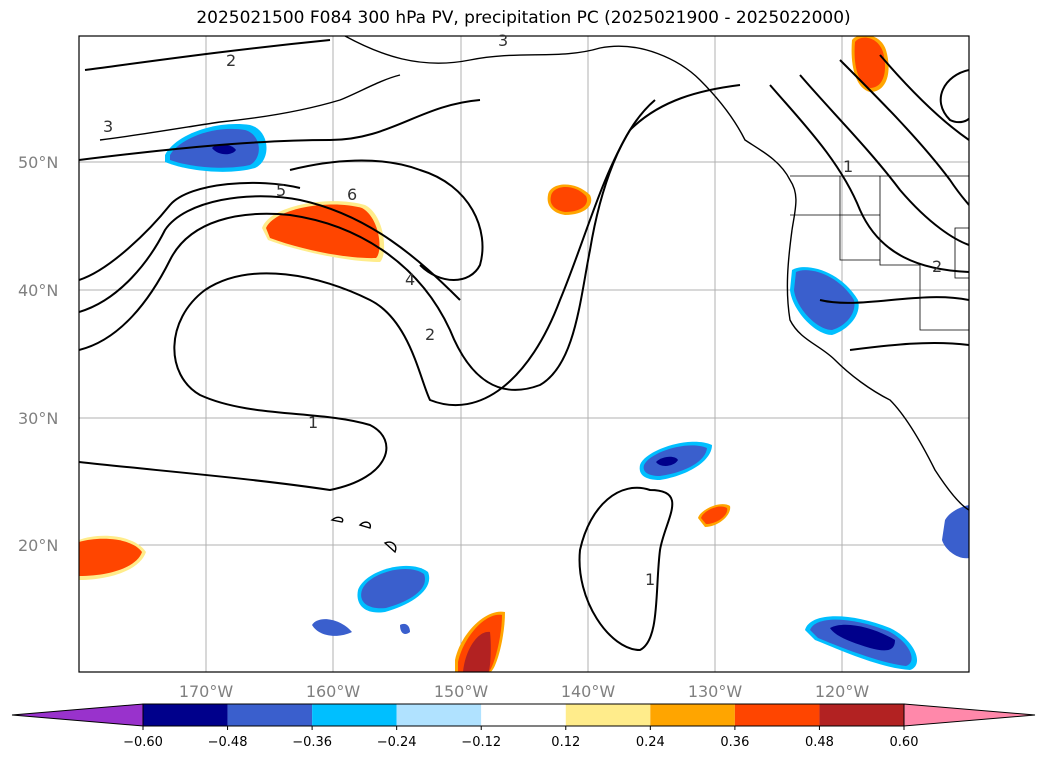 Image resolution: width=1047 pixels, height=765 pixels. Describe the element at coordinates (842, 691) in the screenshot. I see `lon-label-120w: 120°W` at that location.